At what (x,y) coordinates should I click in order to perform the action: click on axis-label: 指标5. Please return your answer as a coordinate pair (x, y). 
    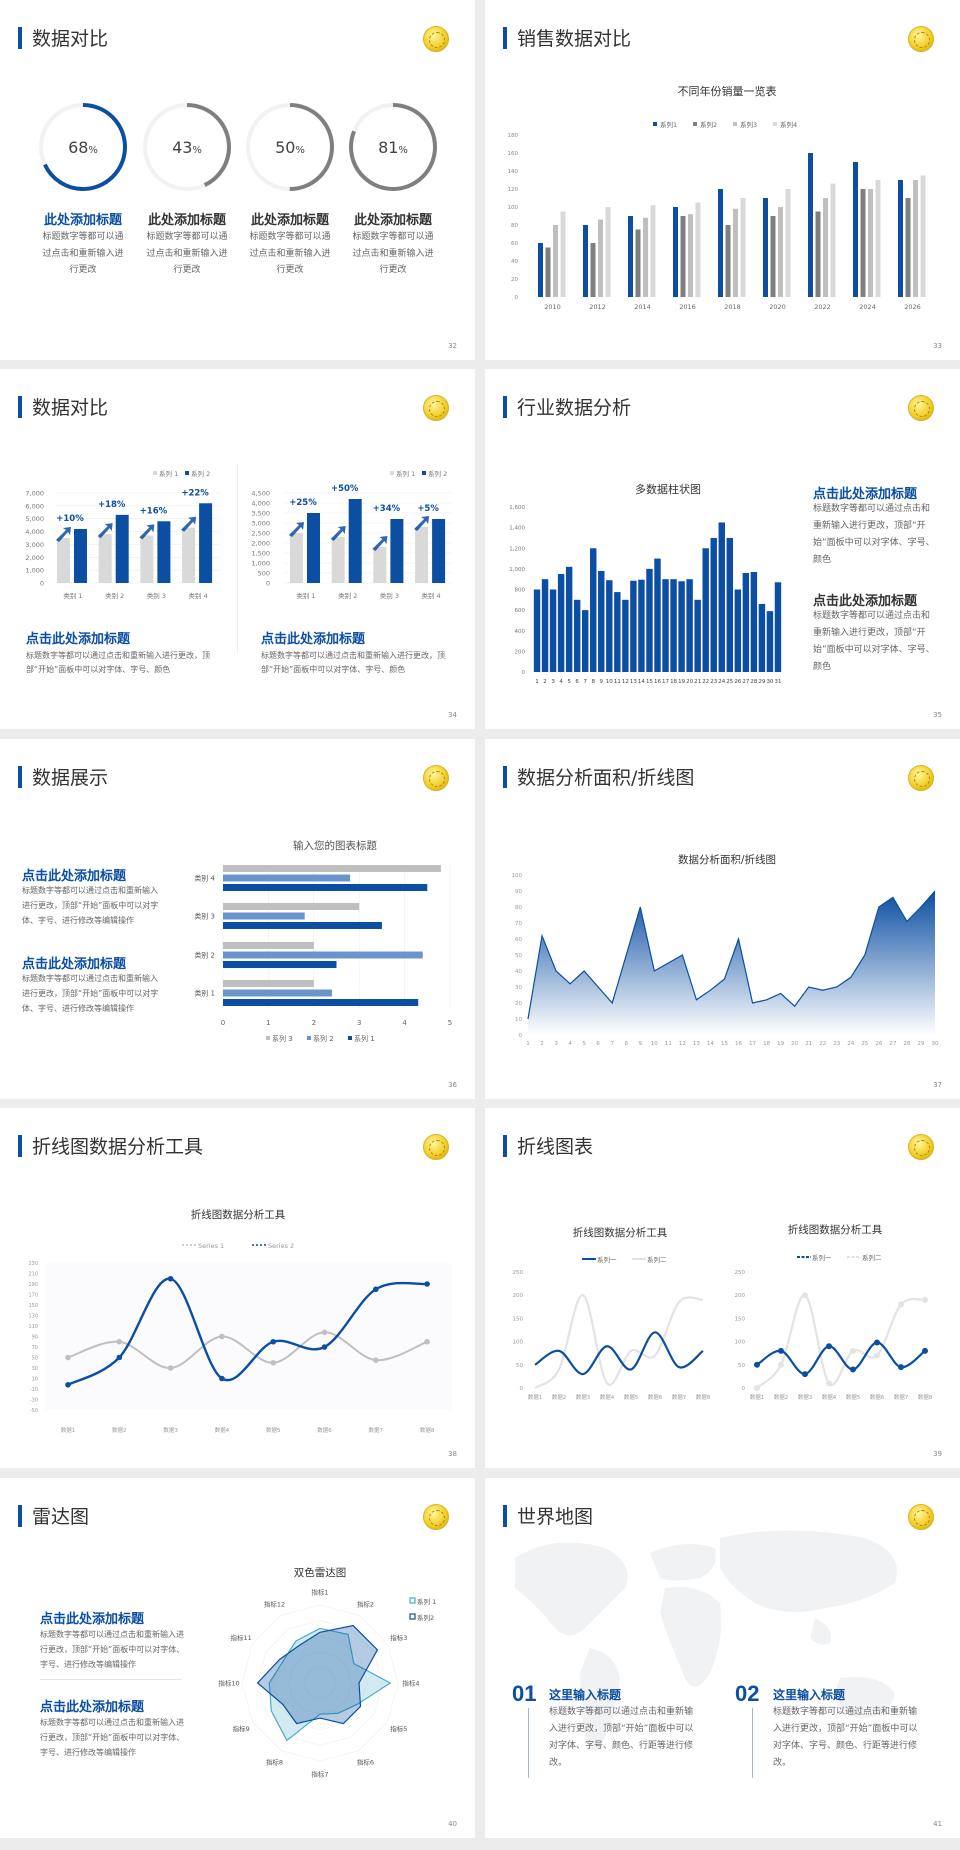
    Looking at the image, I should click on (398, 1728).